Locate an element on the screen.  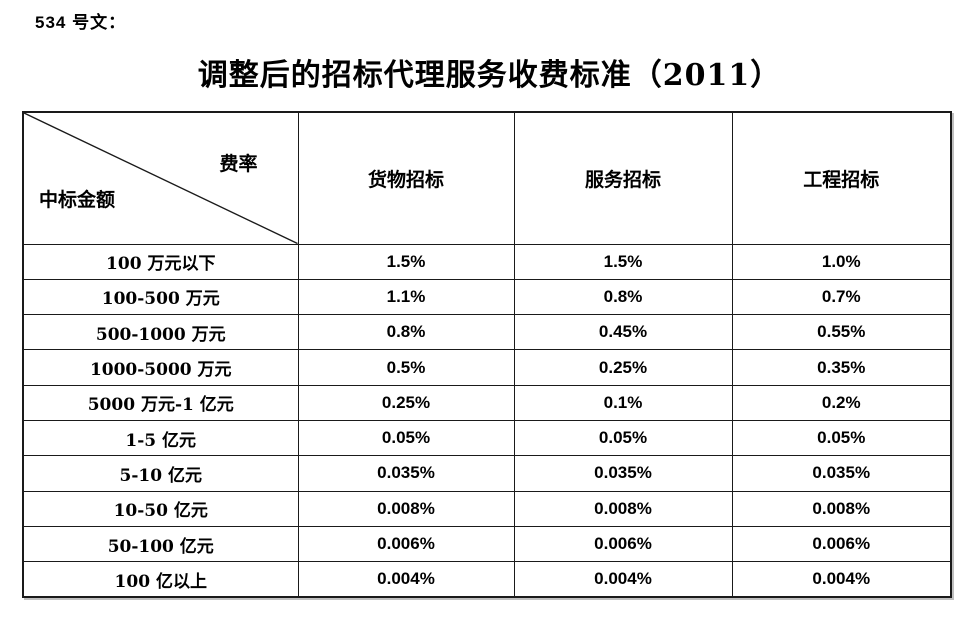
page-title: 调整后的招标代理服务收费标准（2011） is located at coordinates (489, 75).